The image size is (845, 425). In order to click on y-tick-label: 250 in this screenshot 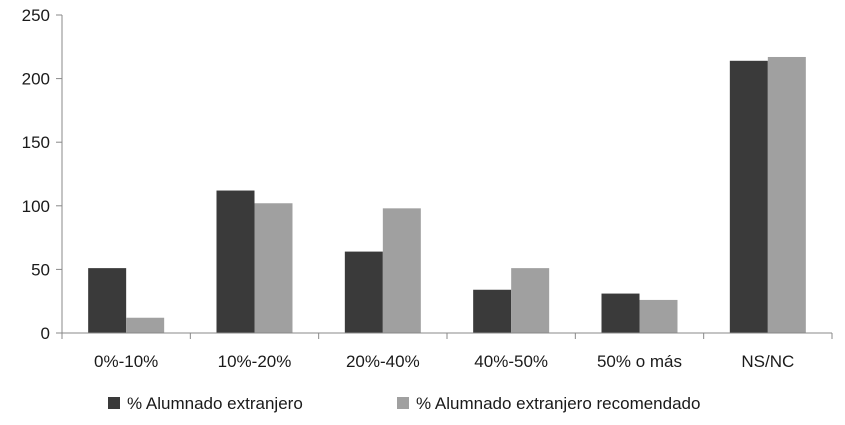, I will do `click(36, 15)`.